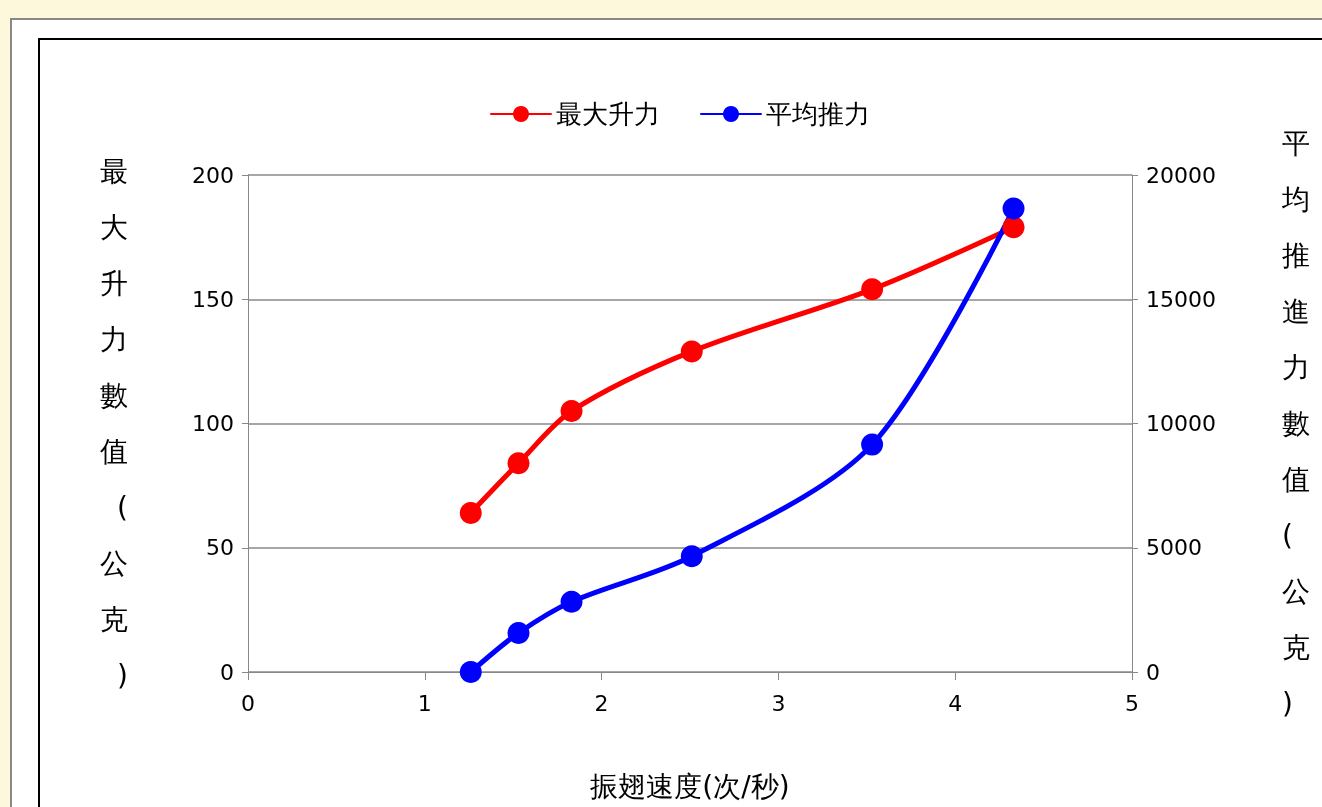 This screenshot has width=1322, height=807. I want to click on y-tick-label: 50, so click(220, 548).